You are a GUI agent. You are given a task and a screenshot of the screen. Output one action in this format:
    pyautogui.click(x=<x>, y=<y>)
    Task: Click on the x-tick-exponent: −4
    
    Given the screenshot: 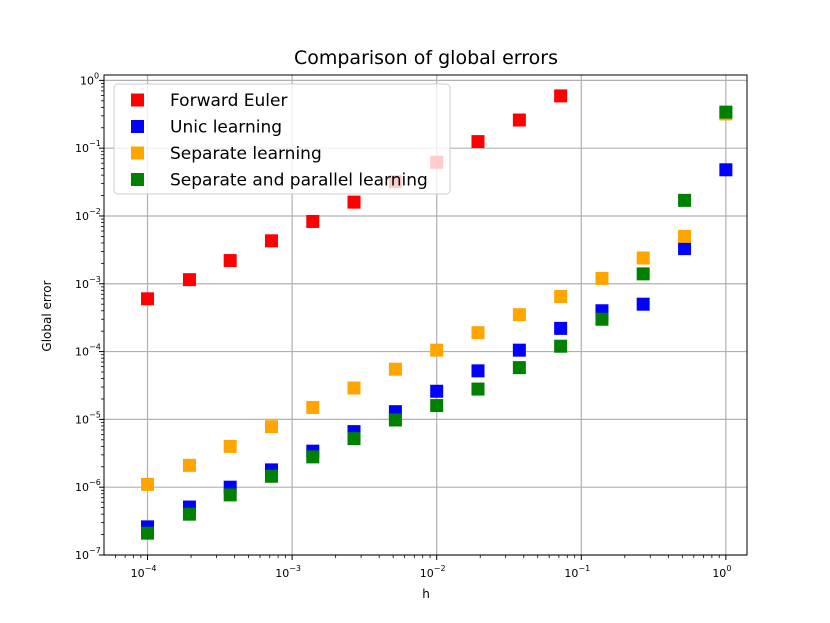 What is the action you would take?
    pyautogui.click(x=151, y=568)
    